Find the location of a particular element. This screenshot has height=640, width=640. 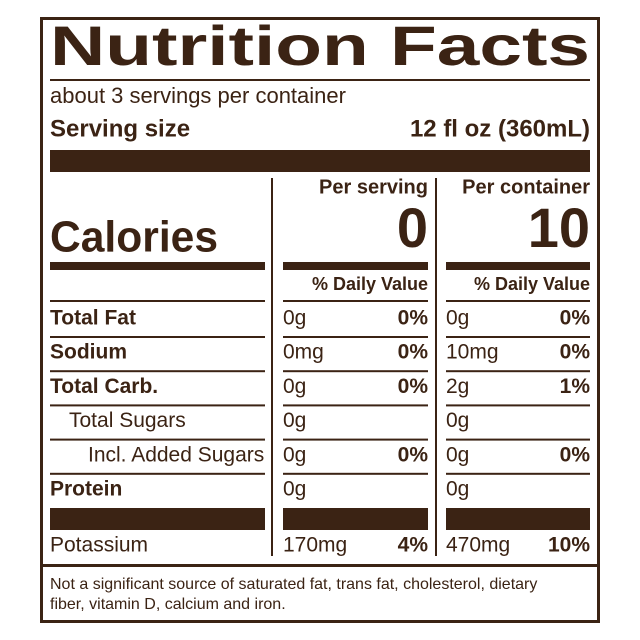

calories-value: 10 is located at coordinates (559, 227).